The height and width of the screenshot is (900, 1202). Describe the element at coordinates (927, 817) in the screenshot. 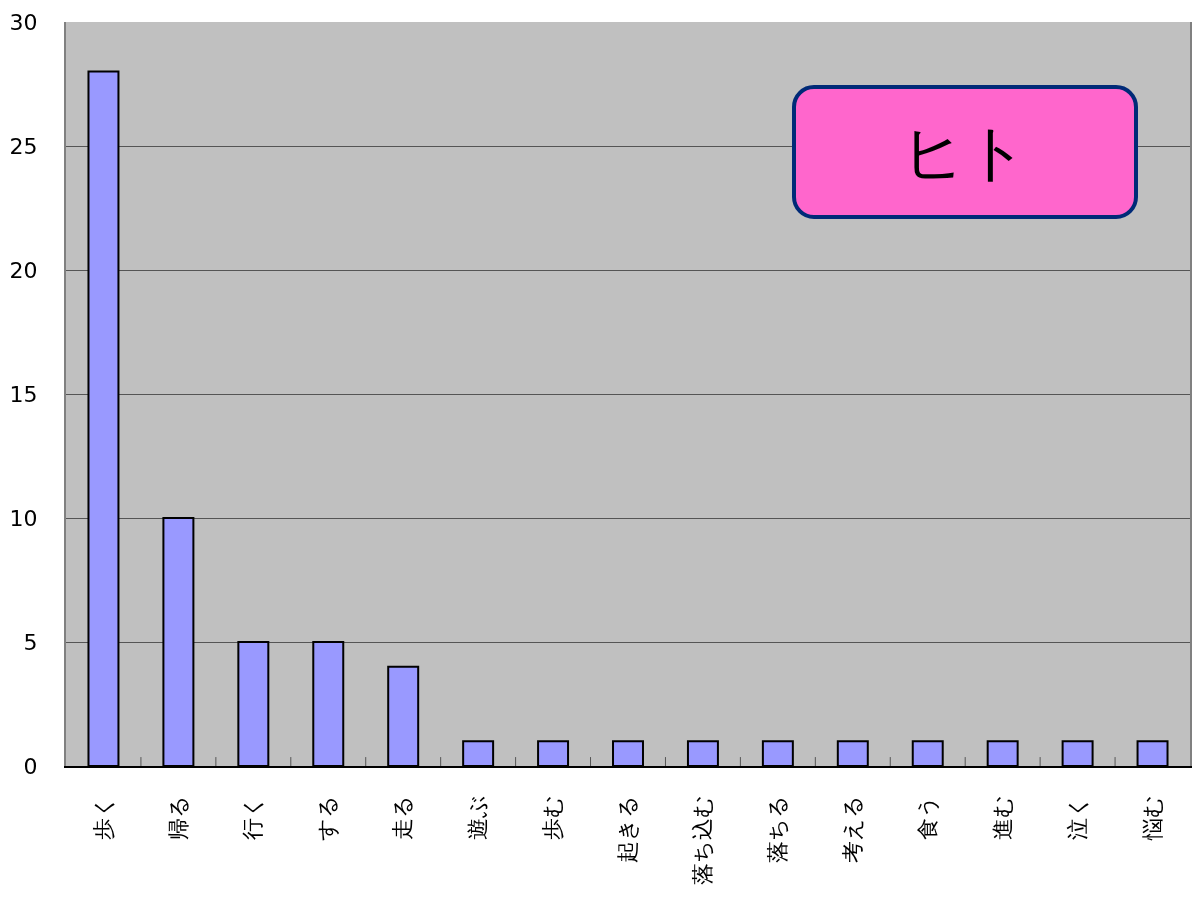

I see `x-tick-label: 食う` at that location.